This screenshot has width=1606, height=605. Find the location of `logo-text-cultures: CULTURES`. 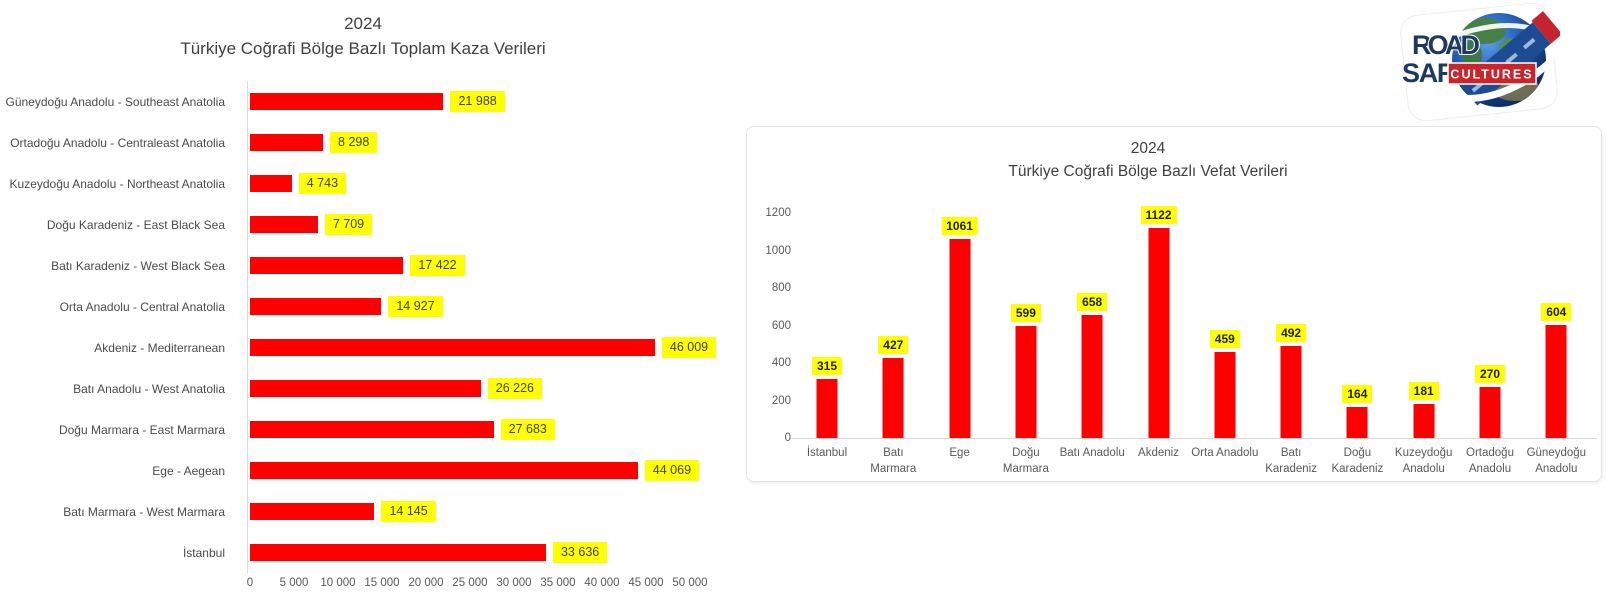

logo-text-cultures: CULTURES is located at coordinates (1491, 75).